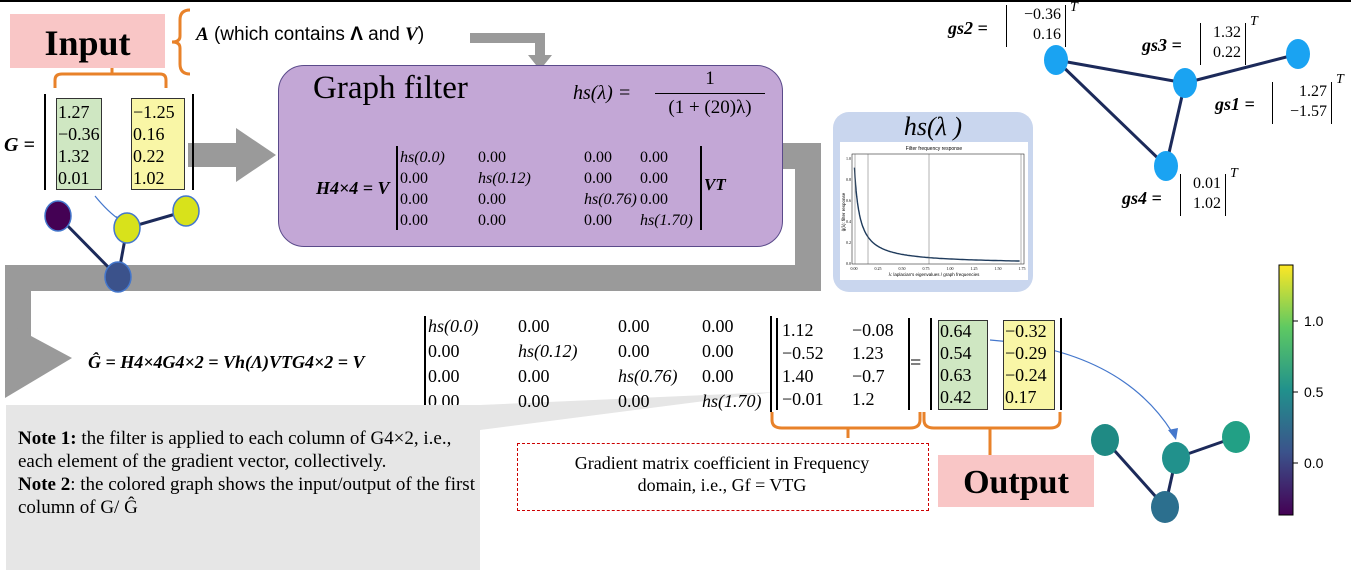 The width and height of the screenshot is (1351, 570). I want to click on output-col1-highlight, so click(963, 365).